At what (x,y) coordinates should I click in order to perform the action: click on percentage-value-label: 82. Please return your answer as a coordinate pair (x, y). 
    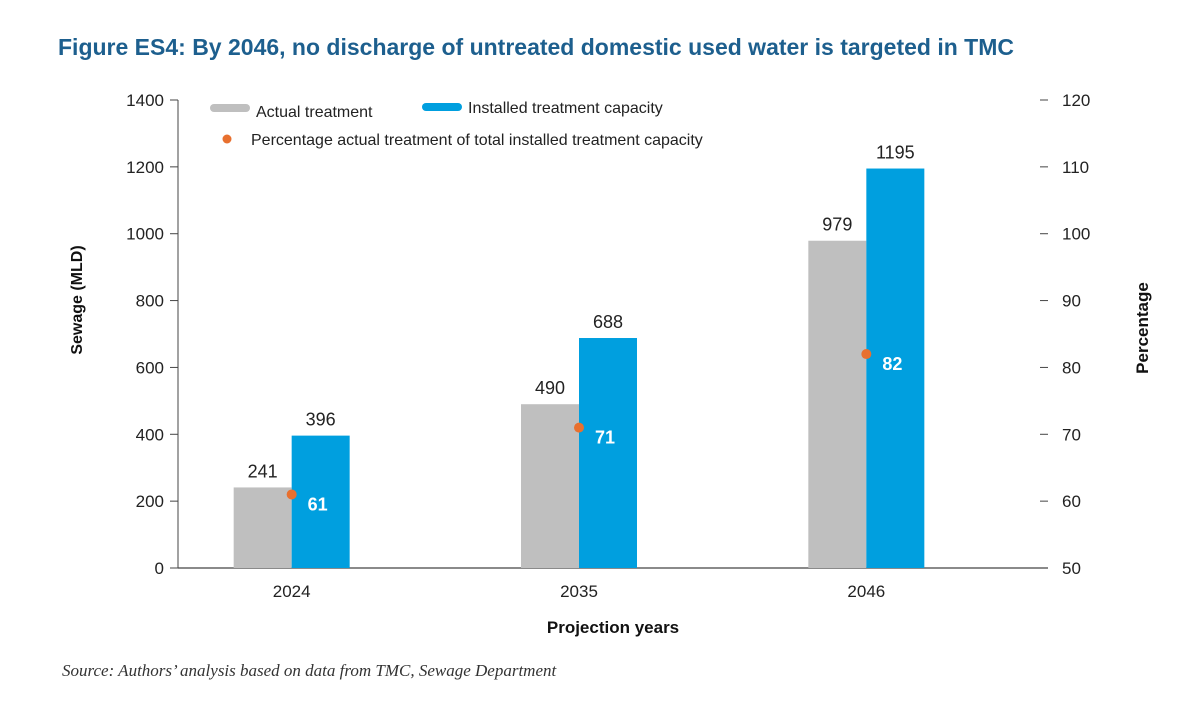
    Looking at the image, I should click on (892, 364).